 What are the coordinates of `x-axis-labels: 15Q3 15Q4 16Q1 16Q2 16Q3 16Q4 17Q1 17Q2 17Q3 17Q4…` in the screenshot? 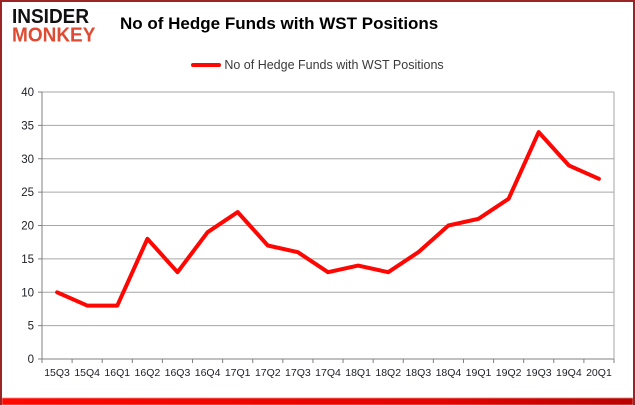 It's located at (328, 373).